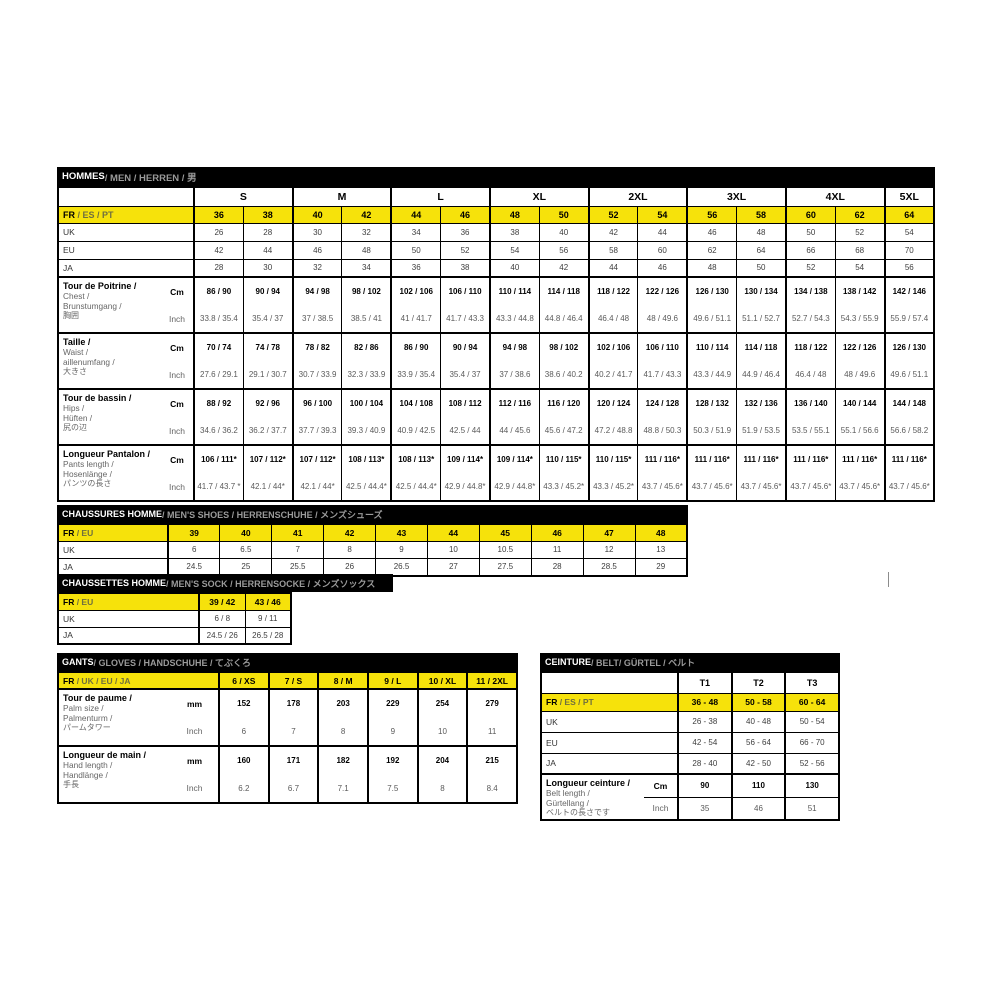 The height and width of the screenshot is (1005, 1005). Describe the element at coordinates (268, 214) in the screenshot. I see `fr-size-cell: 38` at that location.